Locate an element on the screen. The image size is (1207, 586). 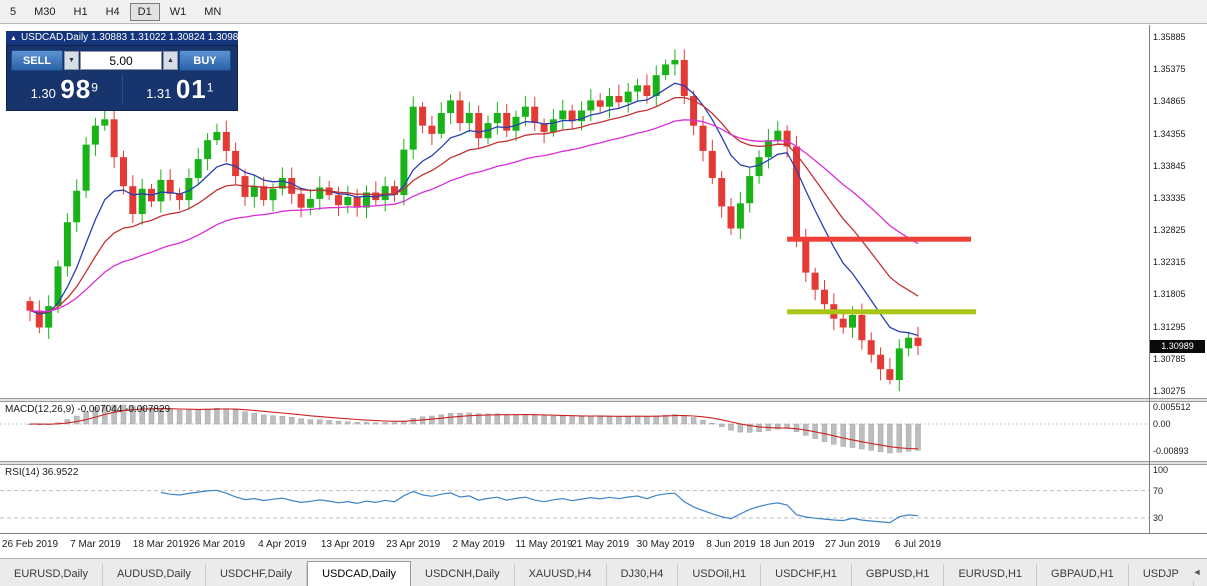
axis-tick-label: 0.00 is located at coordinates (1162, 424).